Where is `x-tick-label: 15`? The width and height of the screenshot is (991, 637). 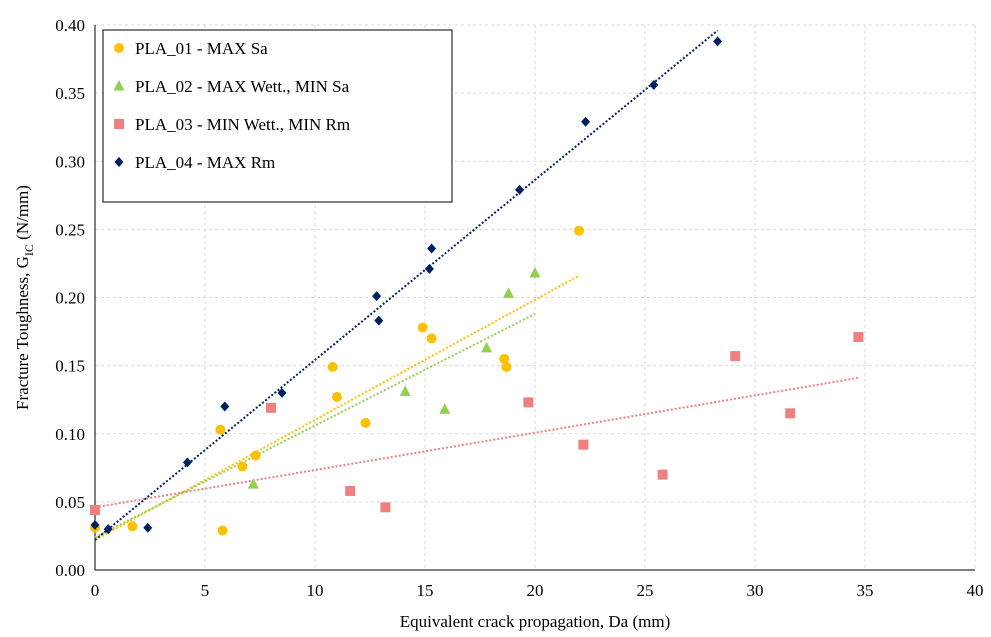 x-tick-label: 15 is located at coordinates (425, 590).